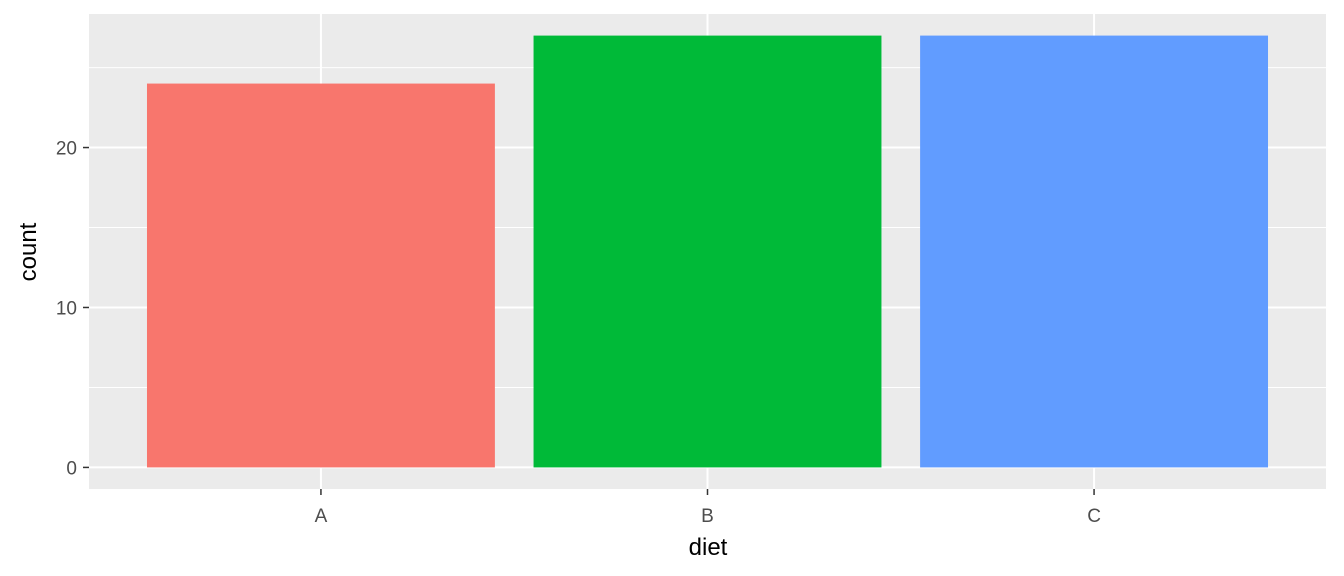 This screenshot has width=1344, height=576. What do you see at coordinates (1094, 516) in the screenshot?
I see `x-tick-label: C` at bounding box center [1094, 516].